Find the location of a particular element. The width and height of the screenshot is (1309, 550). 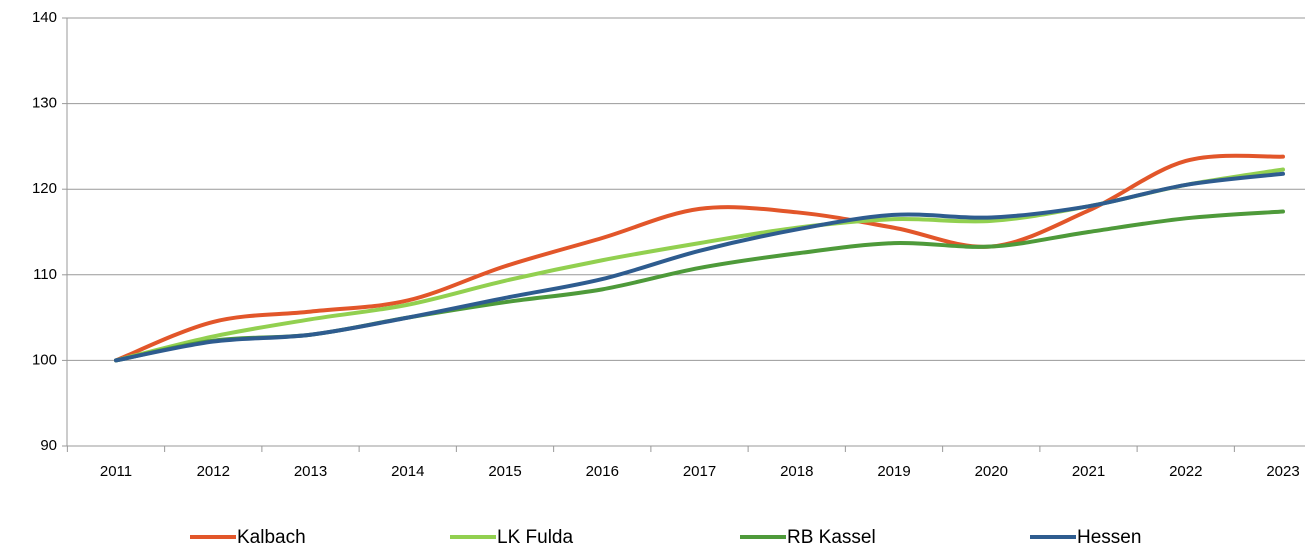

y-tick-label: 100 is located at coordinates (44, 359).